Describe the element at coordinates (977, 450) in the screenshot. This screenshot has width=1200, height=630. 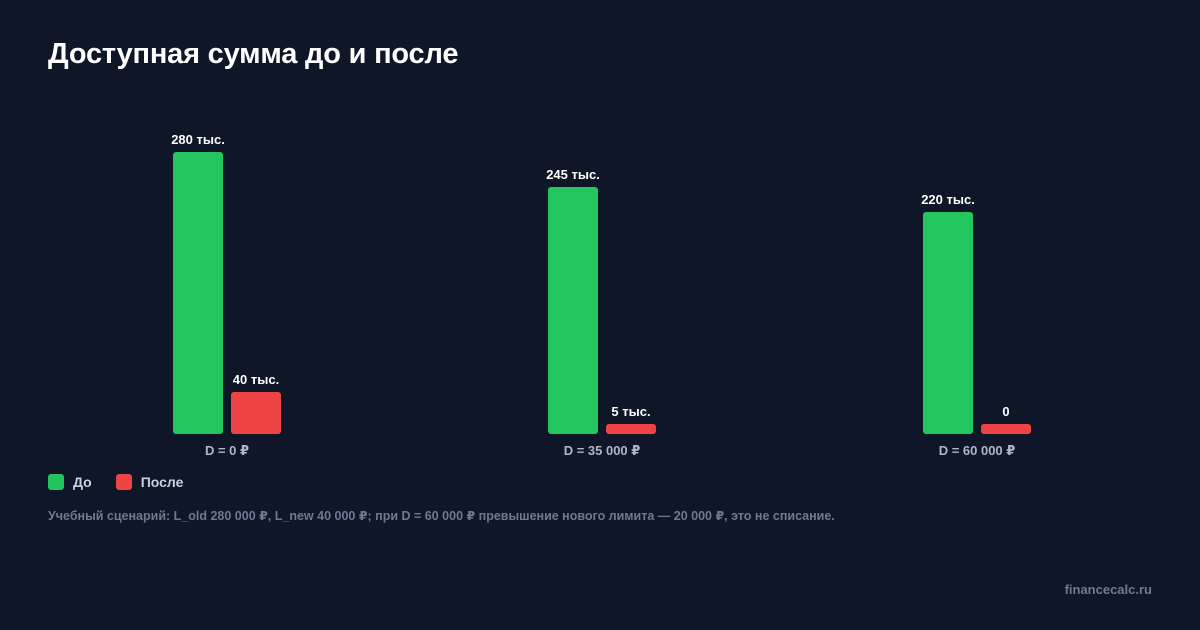
I see `category-label-3: D = 60 000 ₽` at that location.